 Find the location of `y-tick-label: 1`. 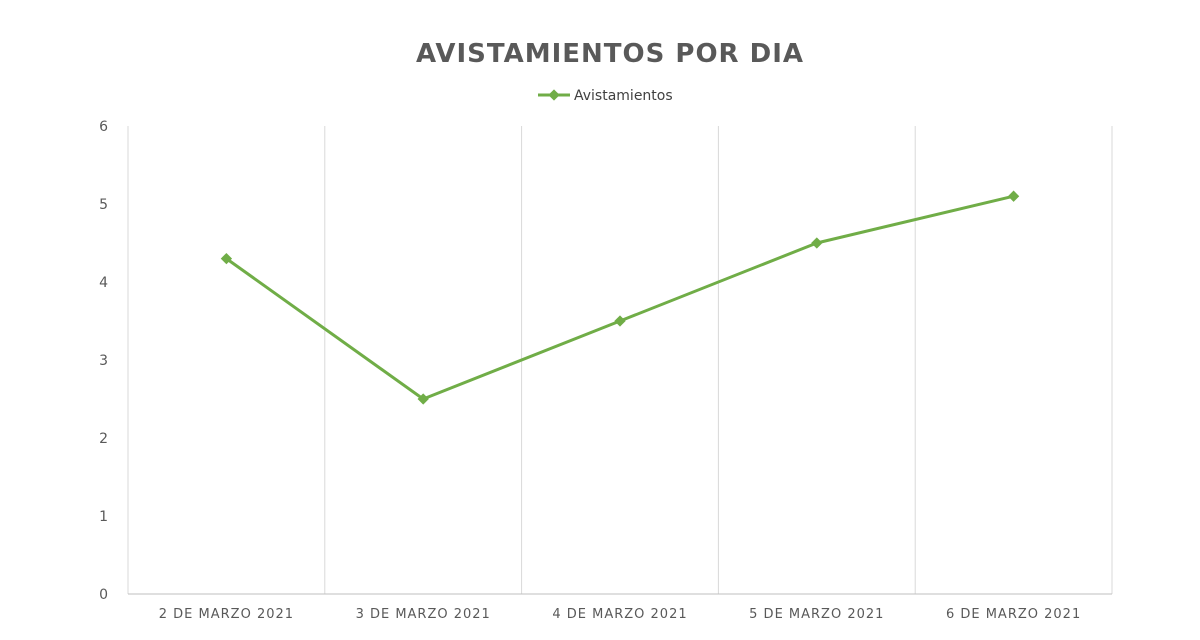

y-tick-label: 1 is located at coordinates (103, 517).